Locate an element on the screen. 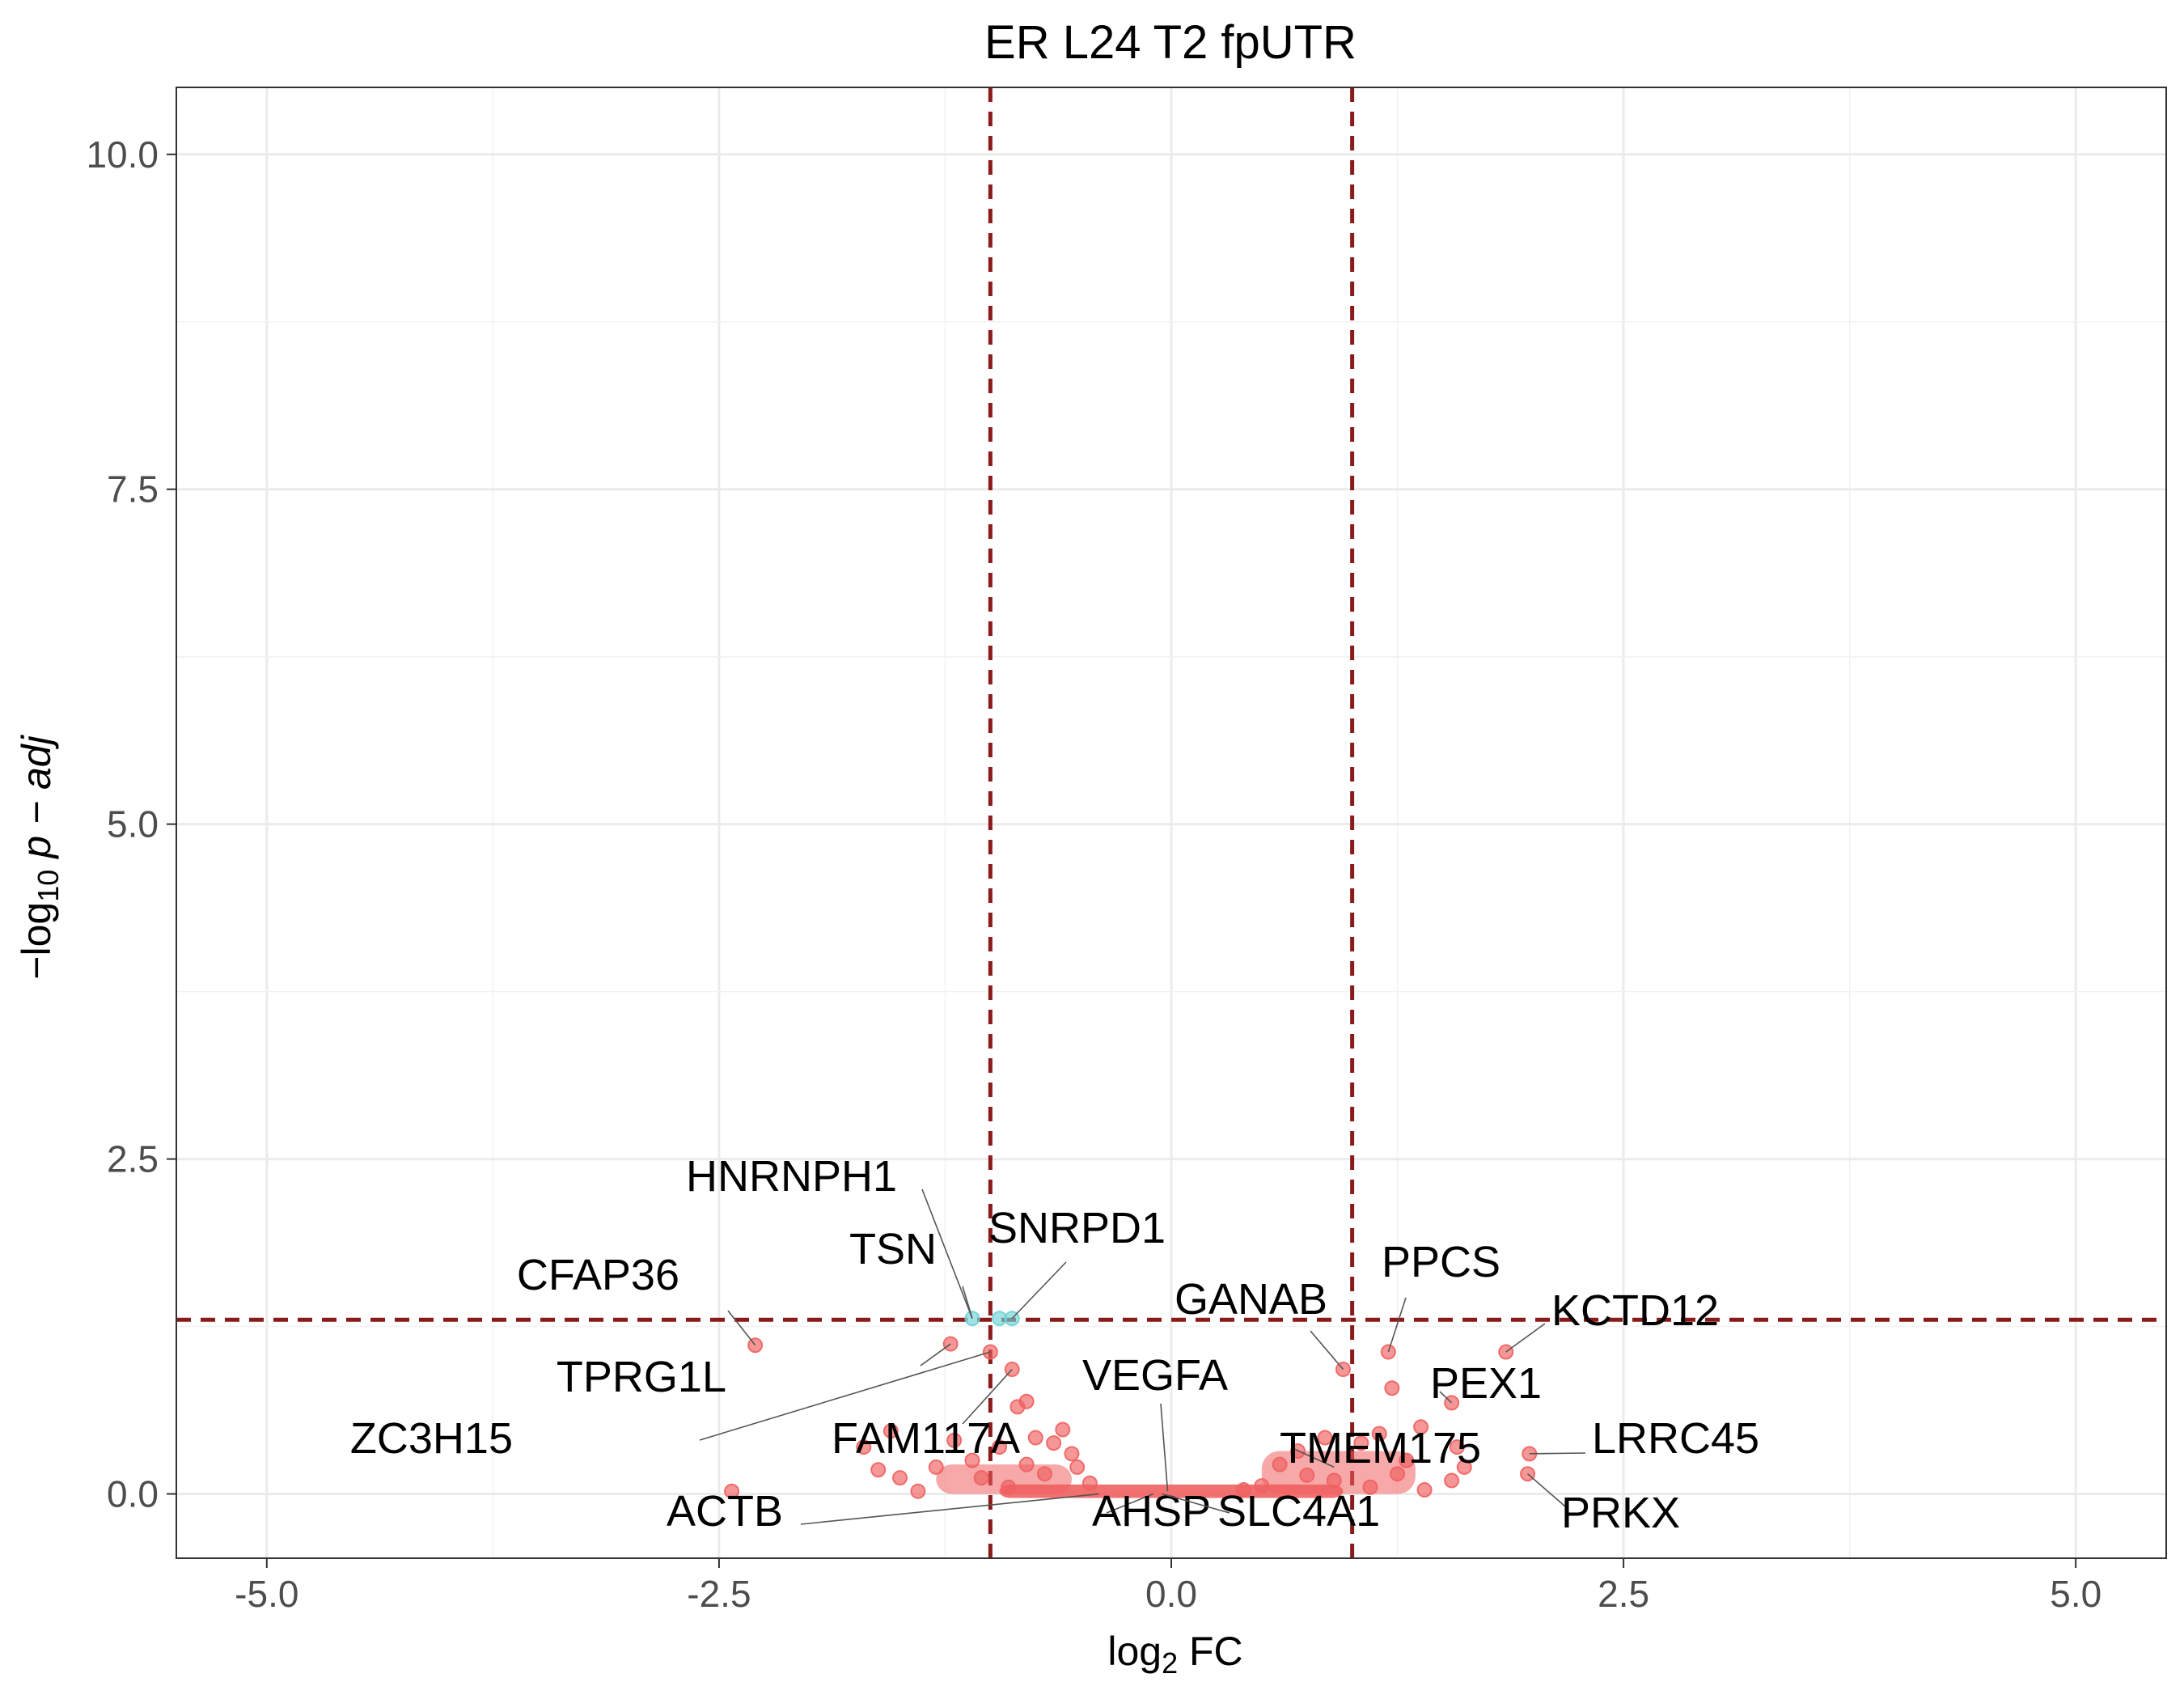  y-axis-title: −log10 p − adj is located at coordinates (39, 856).